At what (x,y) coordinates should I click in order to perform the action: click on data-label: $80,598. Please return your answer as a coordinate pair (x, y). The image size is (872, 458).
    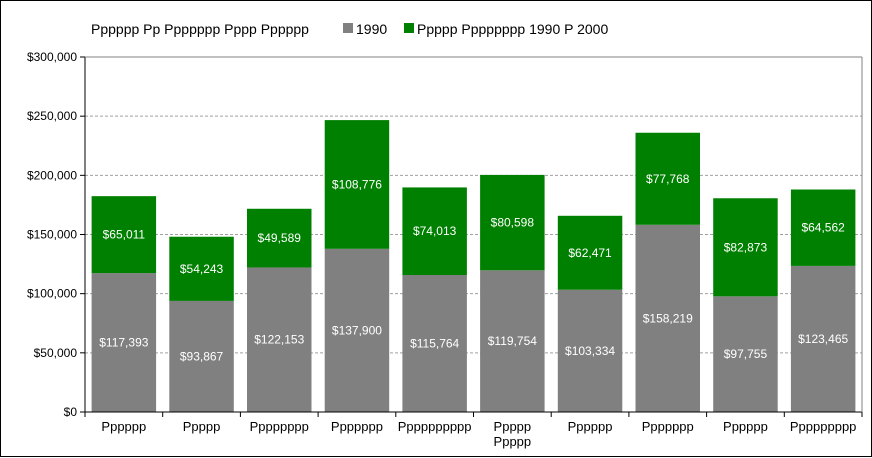
    Looking at the image, I should click on (513, 223).